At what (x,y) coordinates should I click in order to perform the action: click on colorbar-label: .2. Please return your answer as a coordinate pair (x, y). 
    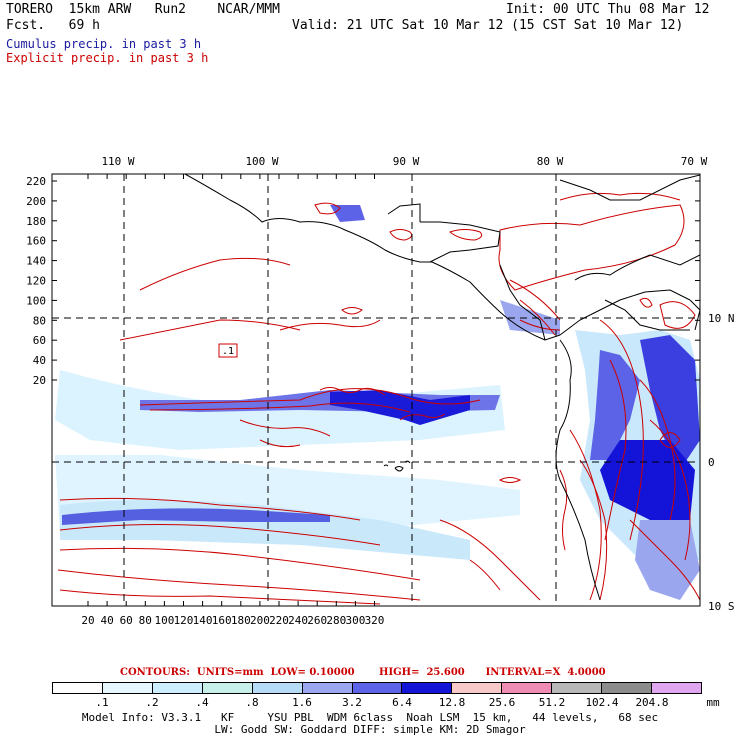
    Looking at the image, I should click on (152, 702).